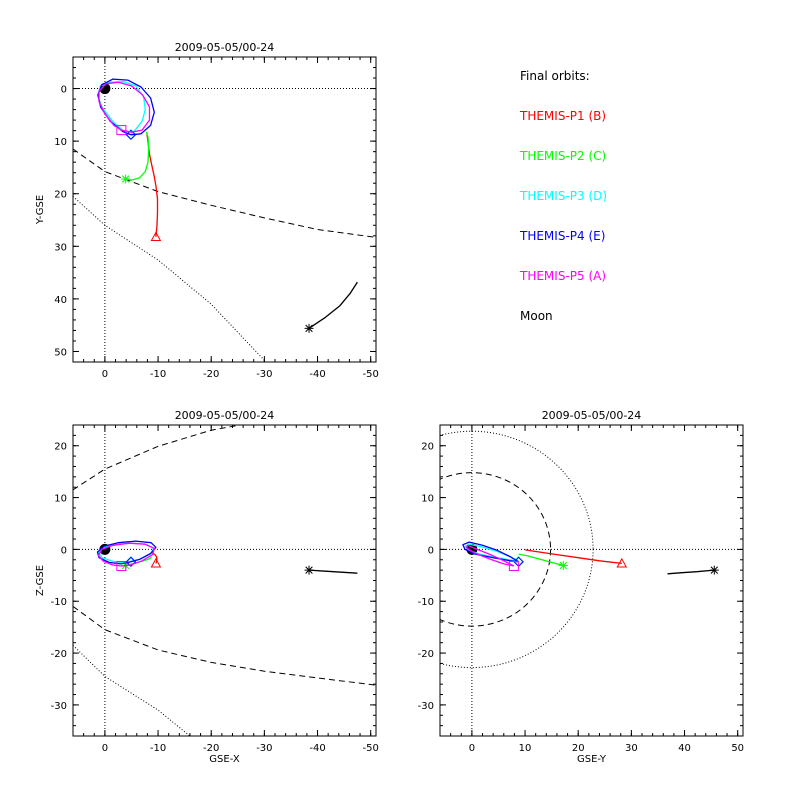 Image resolution: width=800 pixels, height=805 pixels. Describe the element at coordinates (555, 76) in the screenshot. I see `legend-title: Final orbits:` at that location.